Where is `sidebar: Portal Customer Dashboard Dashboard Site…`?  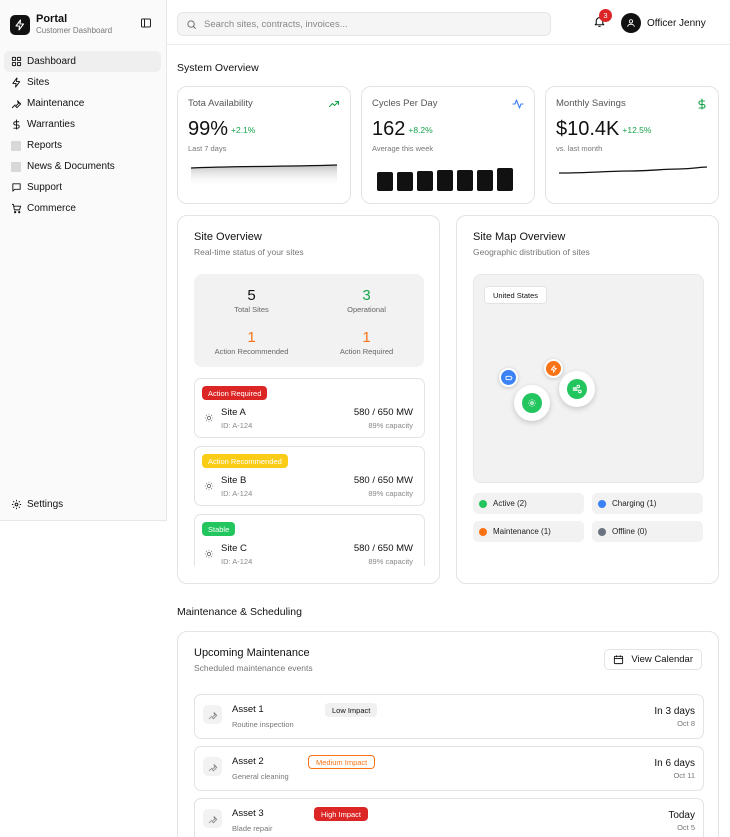
sidebar: Portal Customer Dashboard Dashboard Site… is located at coordinates (83, 260).